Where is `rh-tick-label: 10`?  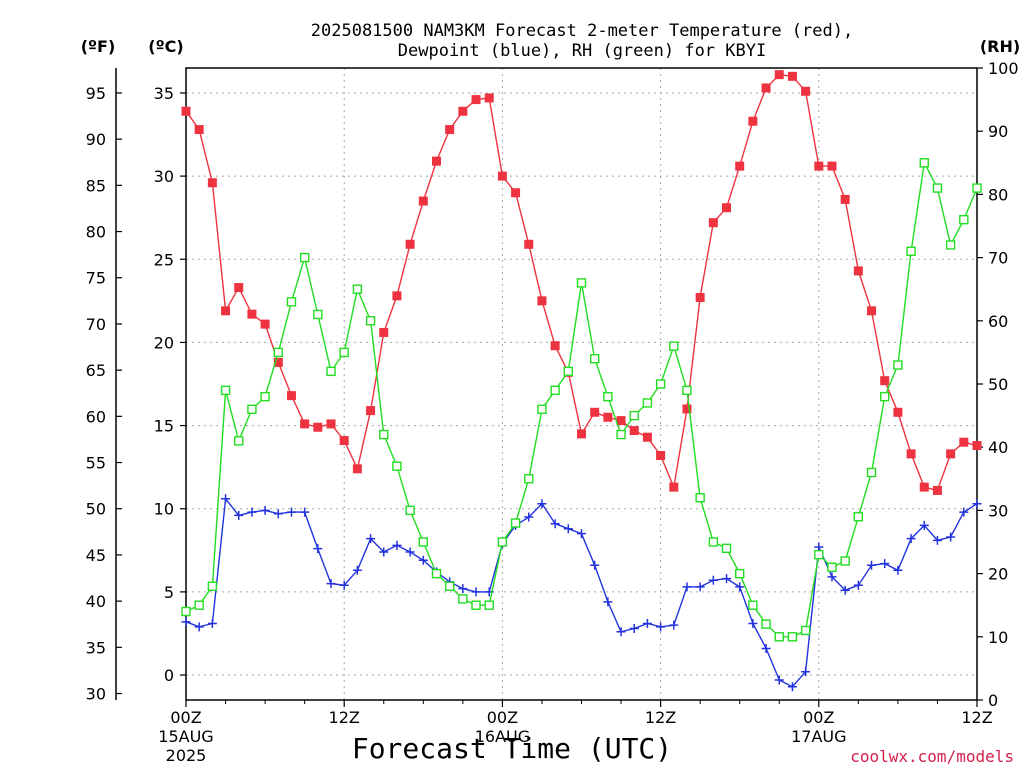
rh-tick-label: 10 is located at coordinates (998, 637).